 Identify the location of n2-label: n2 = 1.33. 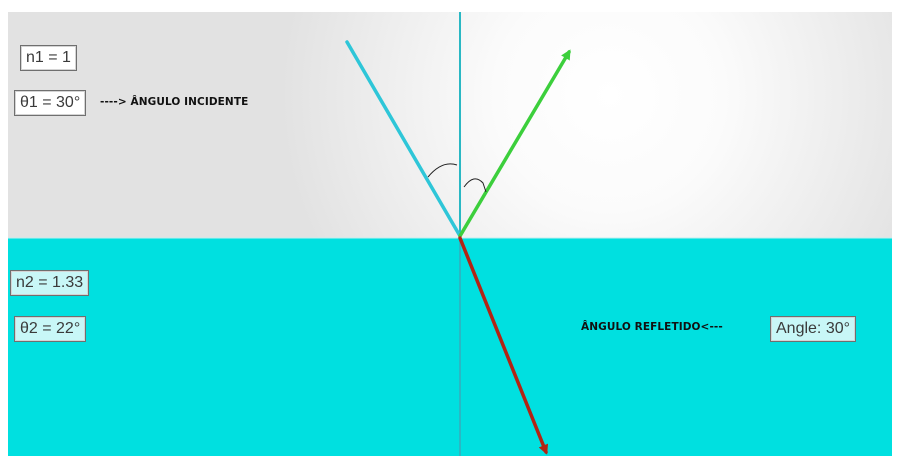
(50, 283).